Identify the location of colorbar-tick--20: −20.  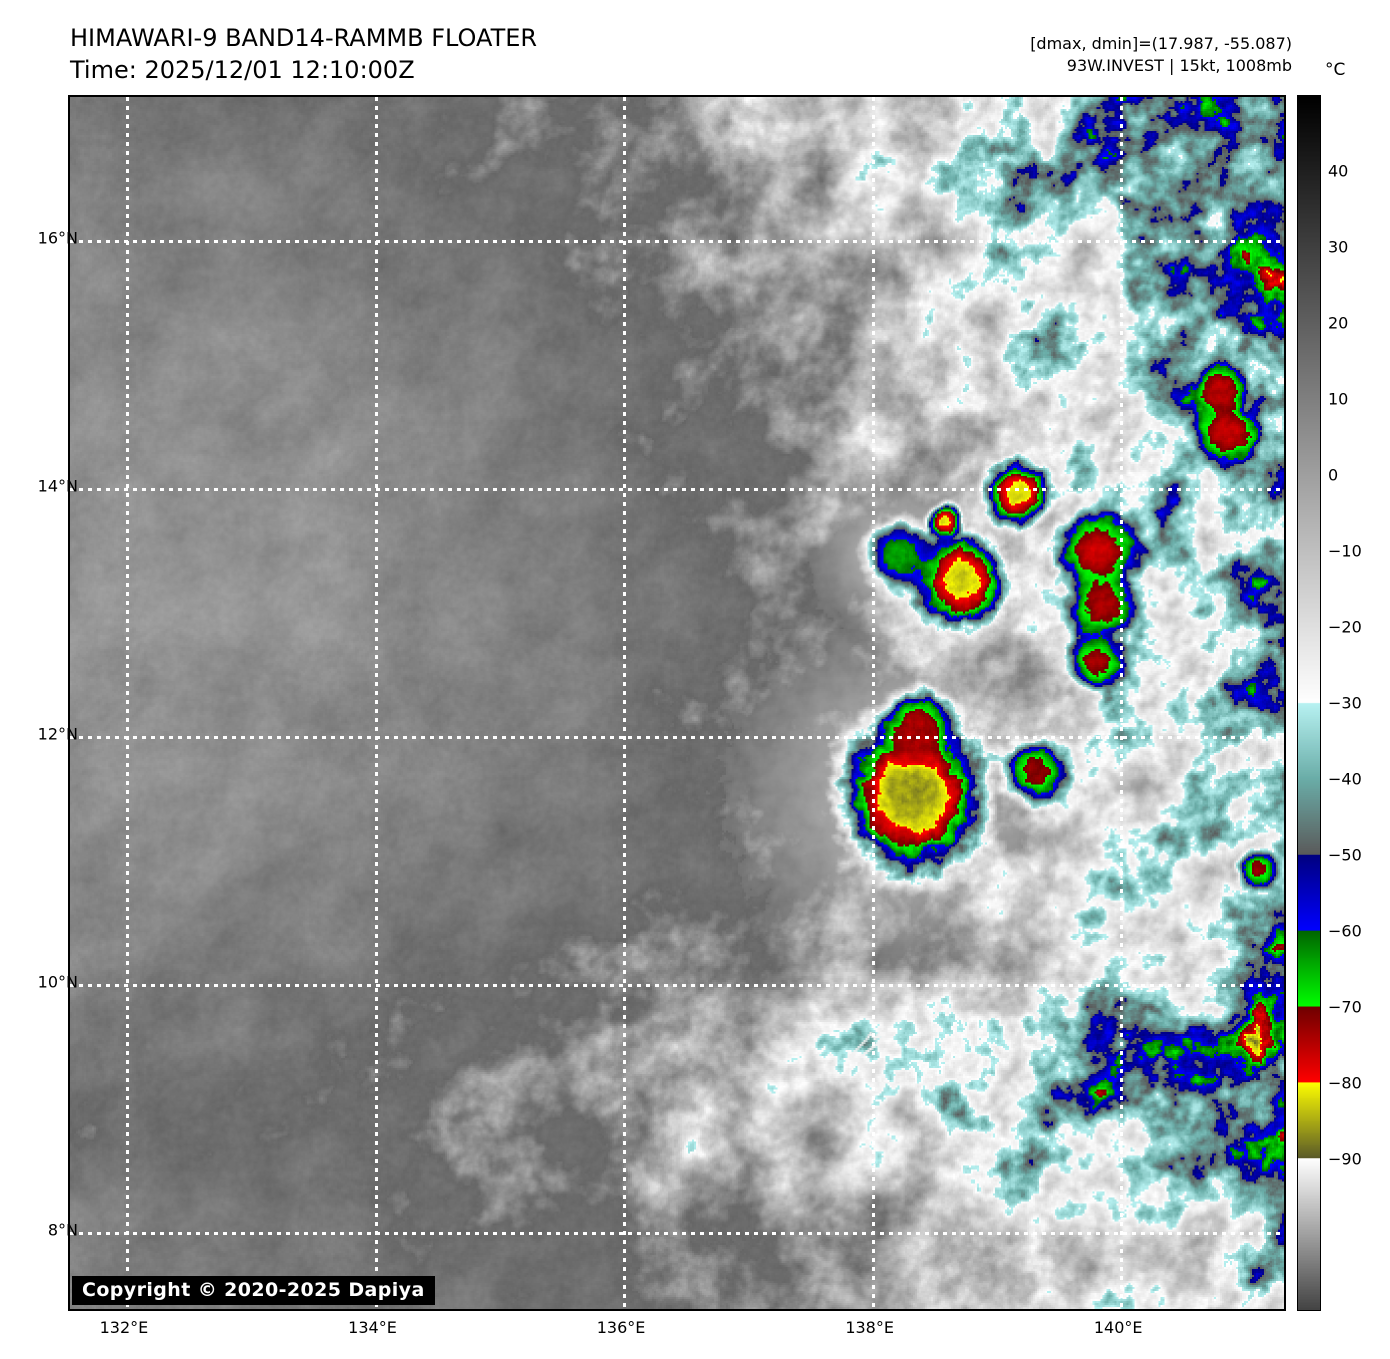
(1345, 627).